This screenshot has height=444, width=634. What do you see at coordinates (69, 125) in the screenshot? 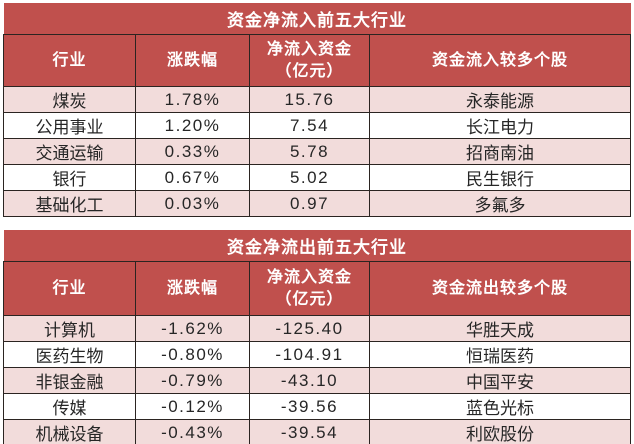
I see `cell-industry: 公用事业` at bounding box center [69, 125].